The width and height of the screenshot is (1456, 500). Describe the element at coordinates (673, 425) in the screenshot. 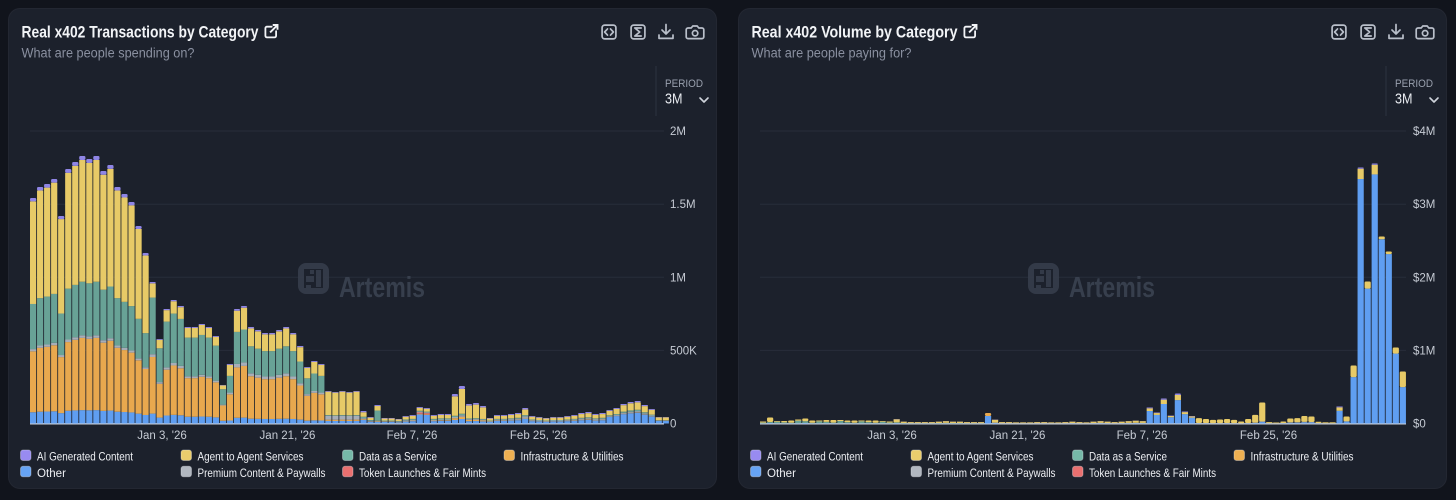

I see `svg-text: 0` at that location.